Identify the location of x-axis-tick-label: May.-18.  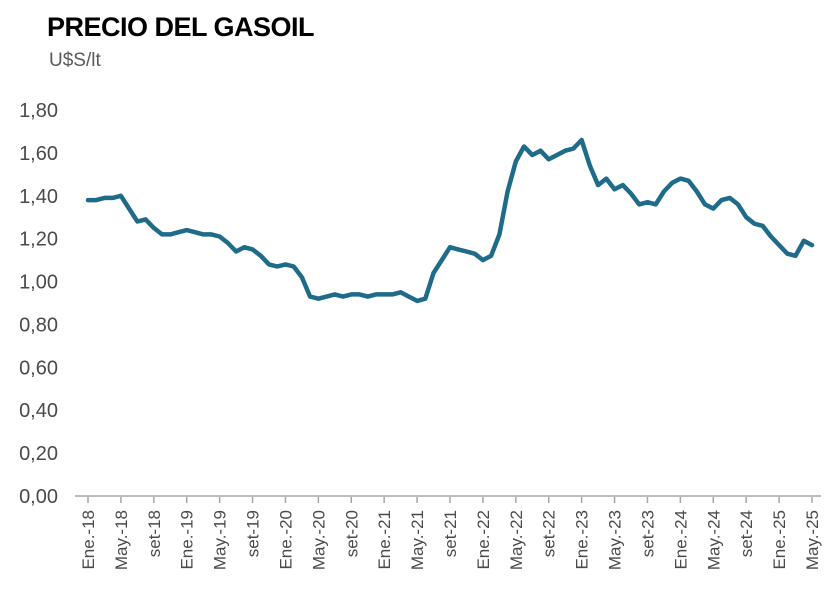
(121, 540).